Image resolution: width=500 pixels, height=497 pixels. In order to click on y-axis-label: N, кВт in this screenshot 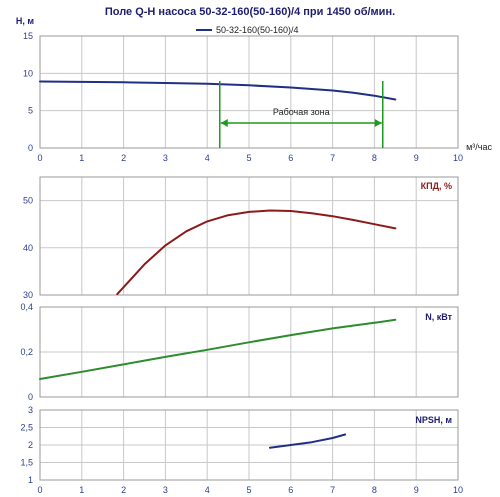, I will do `click(438, 317)`.